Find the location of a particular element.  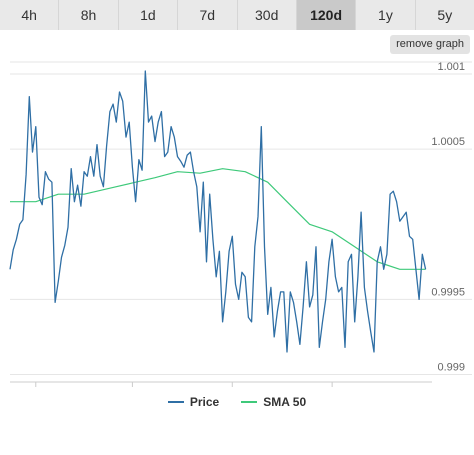

x-tick-label: Dec '25 is located at coordinates (132, 391).